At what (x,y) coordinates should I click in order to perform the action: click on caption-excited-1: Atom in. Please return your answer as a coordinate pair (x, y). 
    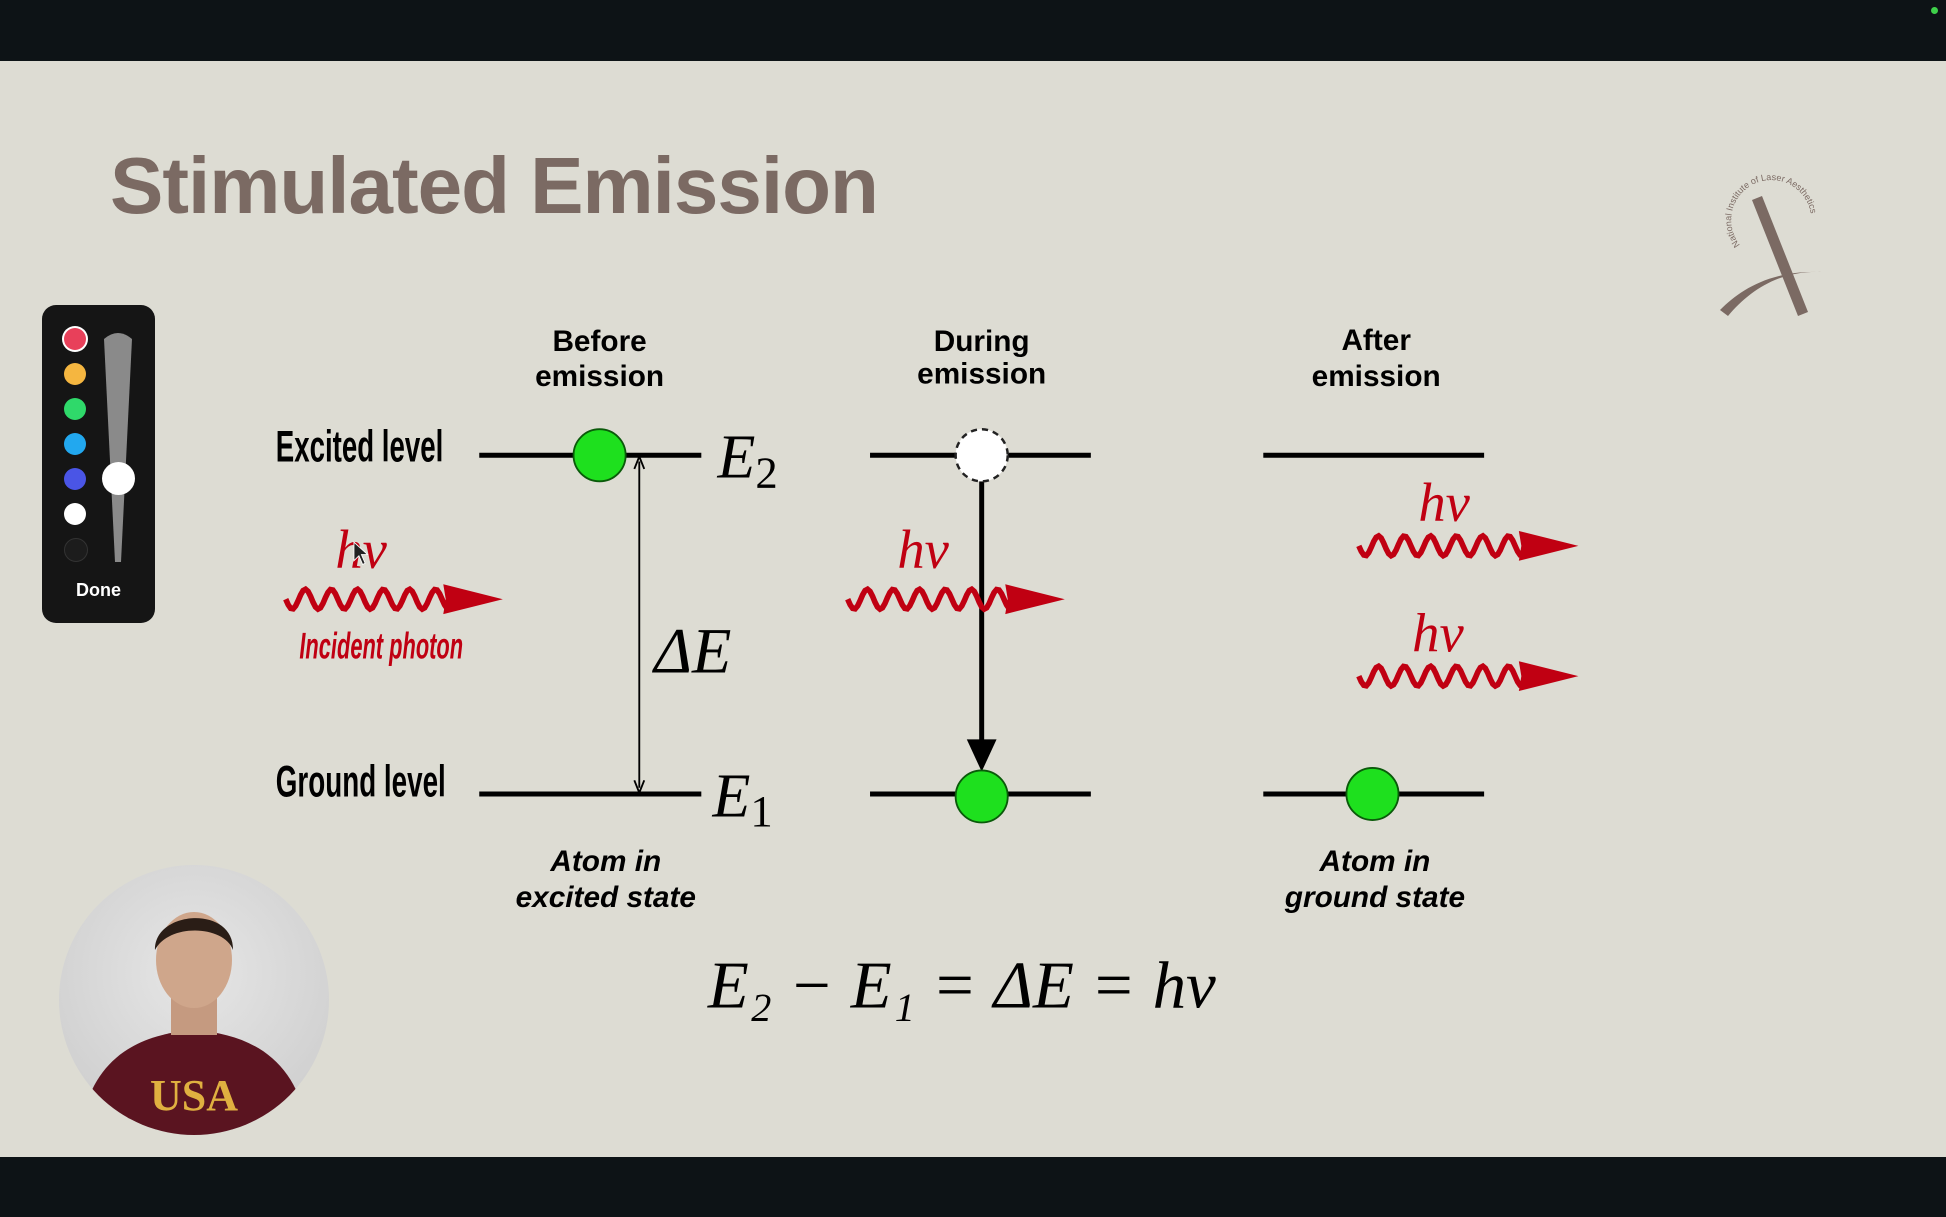
    Looking at the image, I should click on (605, 861).